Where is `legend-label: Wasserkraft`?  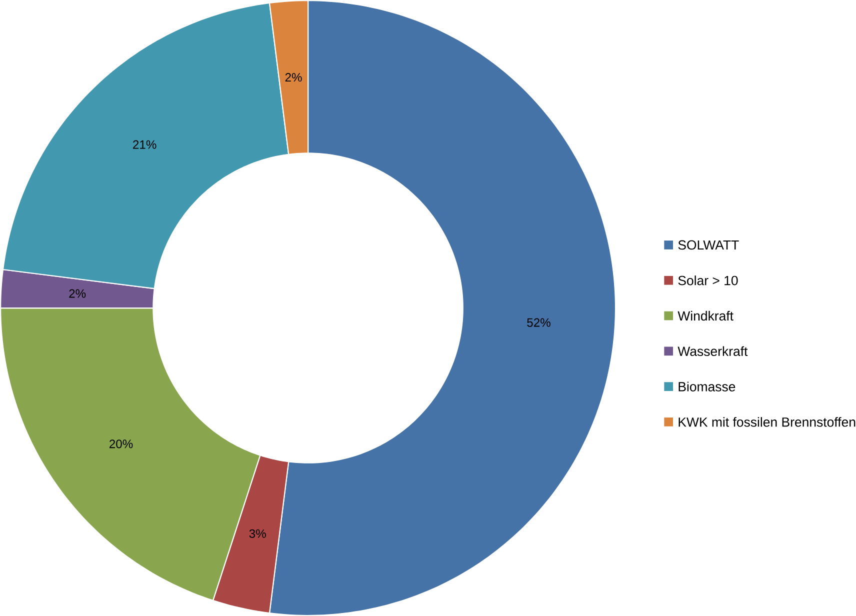 legend-label: Wasserkraft is located at coordinates (713, 351).